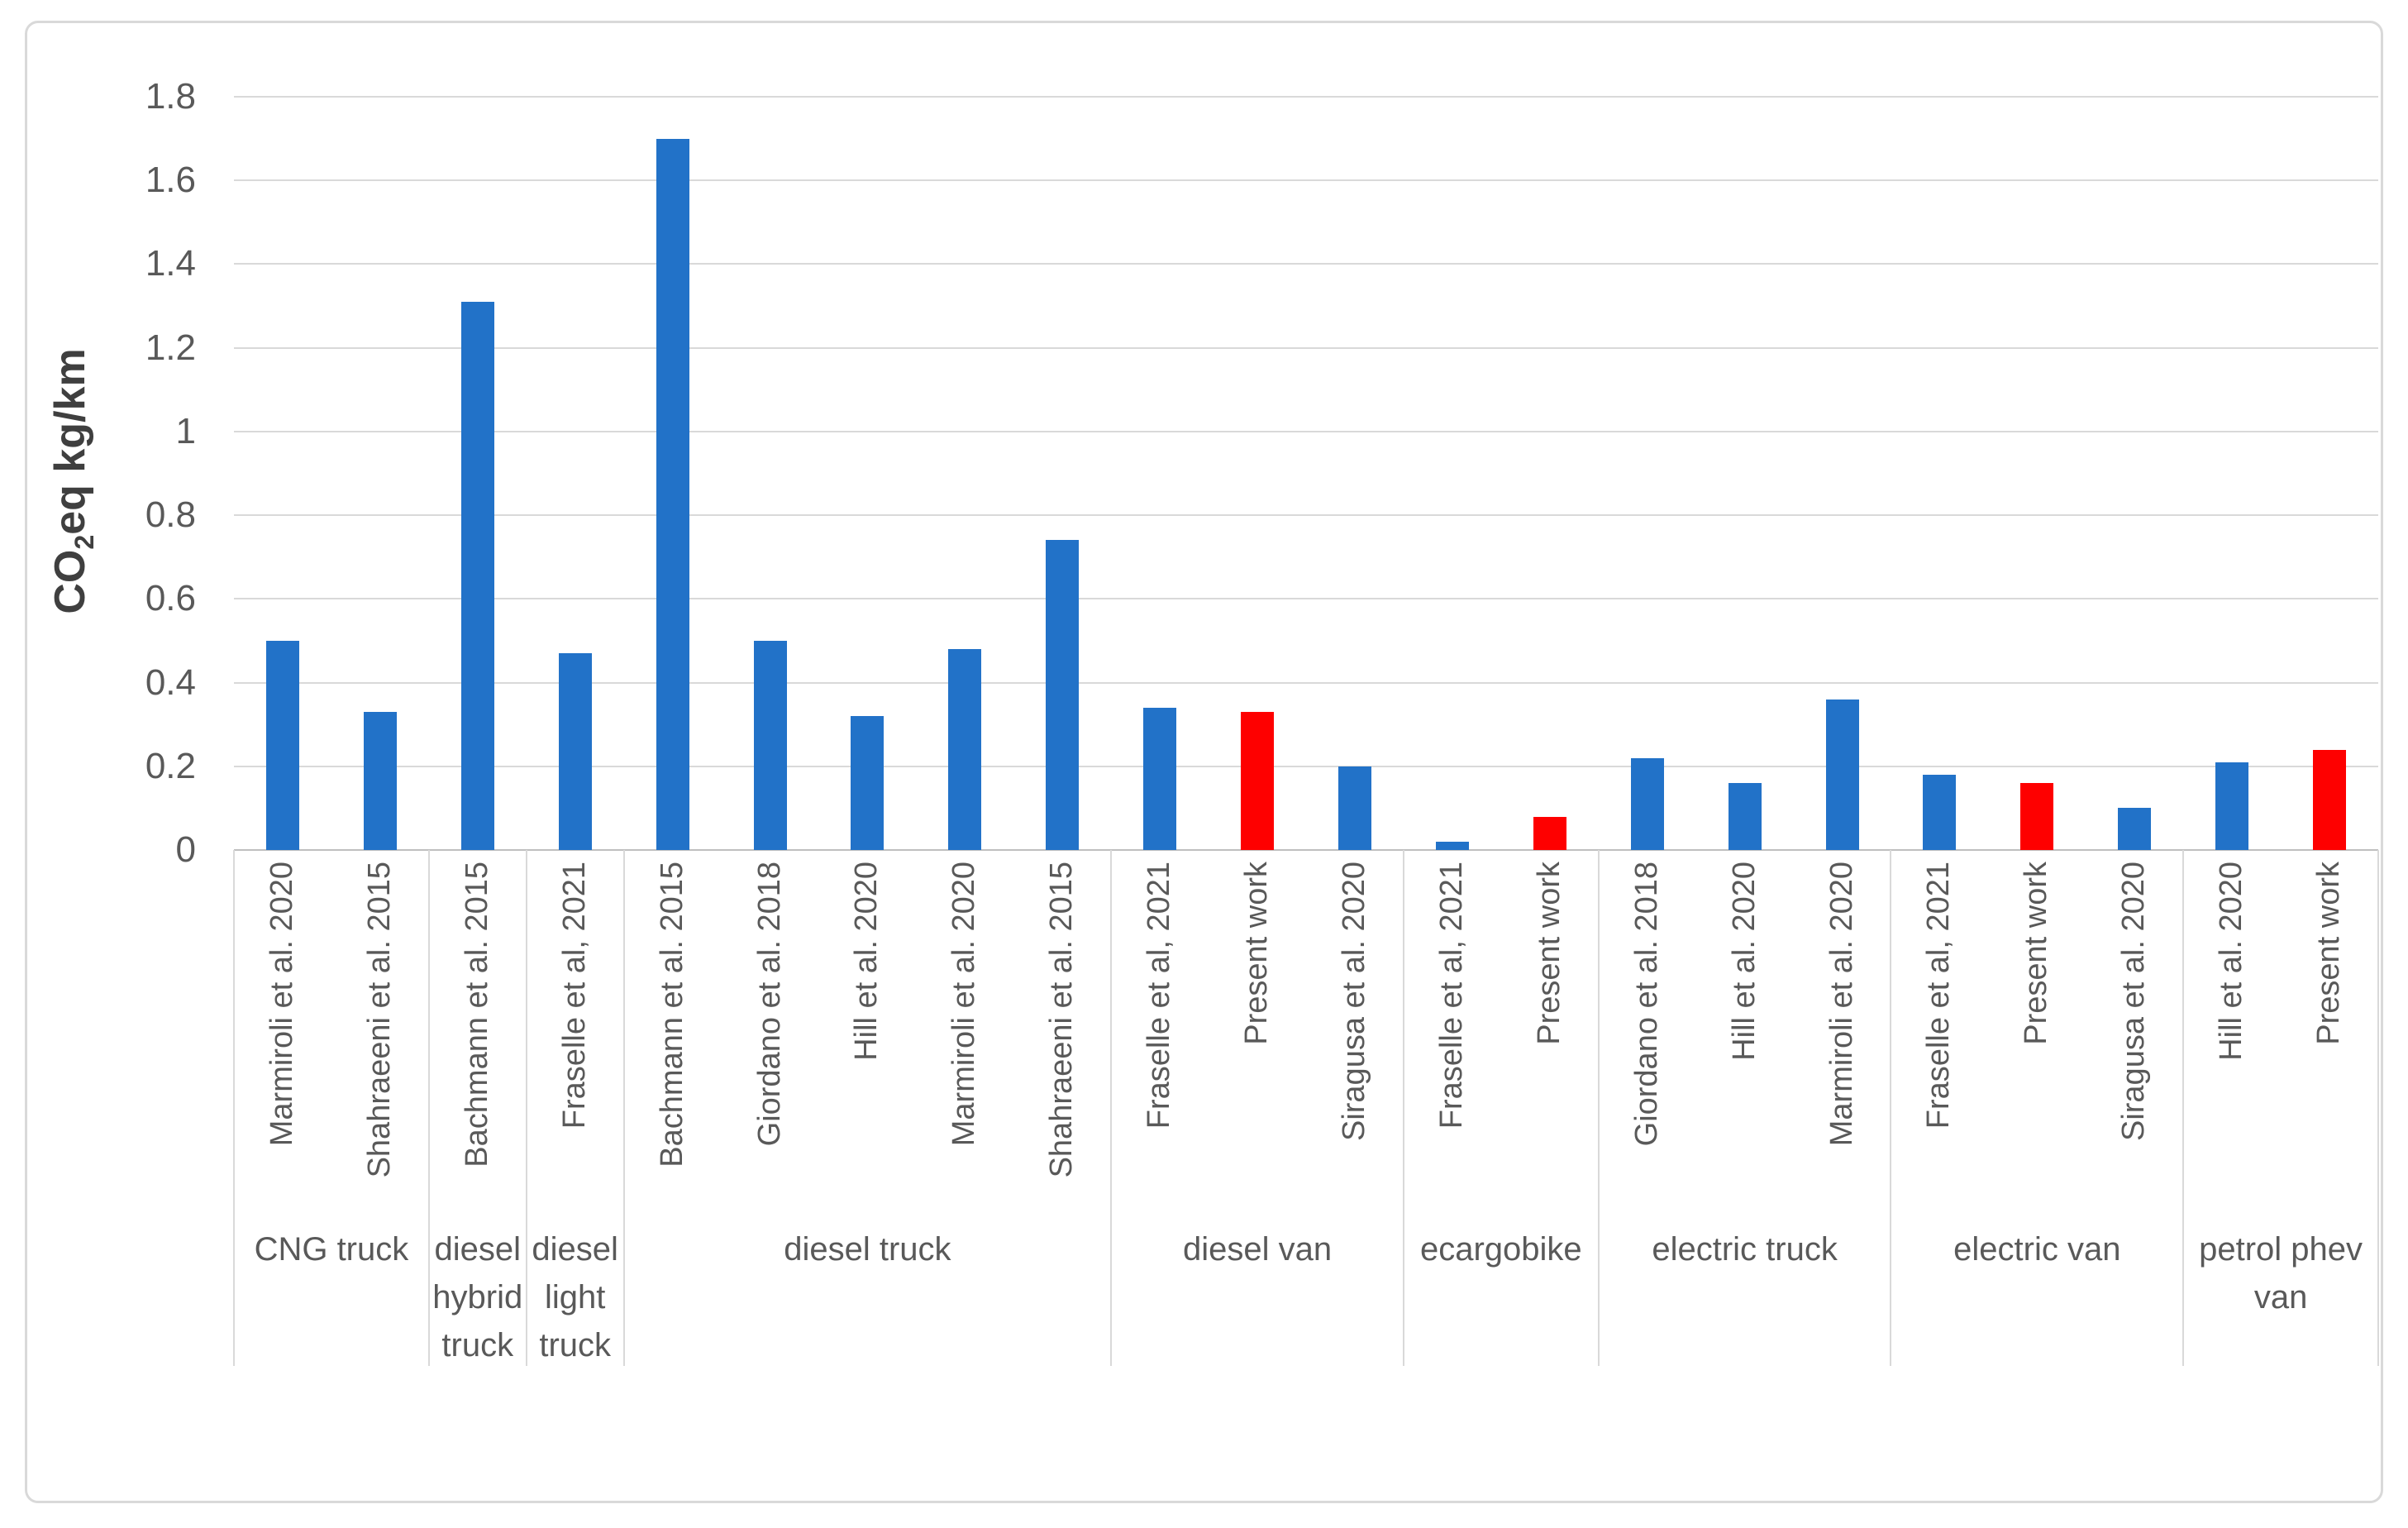  I want to click on category-label-line: light, so click(575, 1297).